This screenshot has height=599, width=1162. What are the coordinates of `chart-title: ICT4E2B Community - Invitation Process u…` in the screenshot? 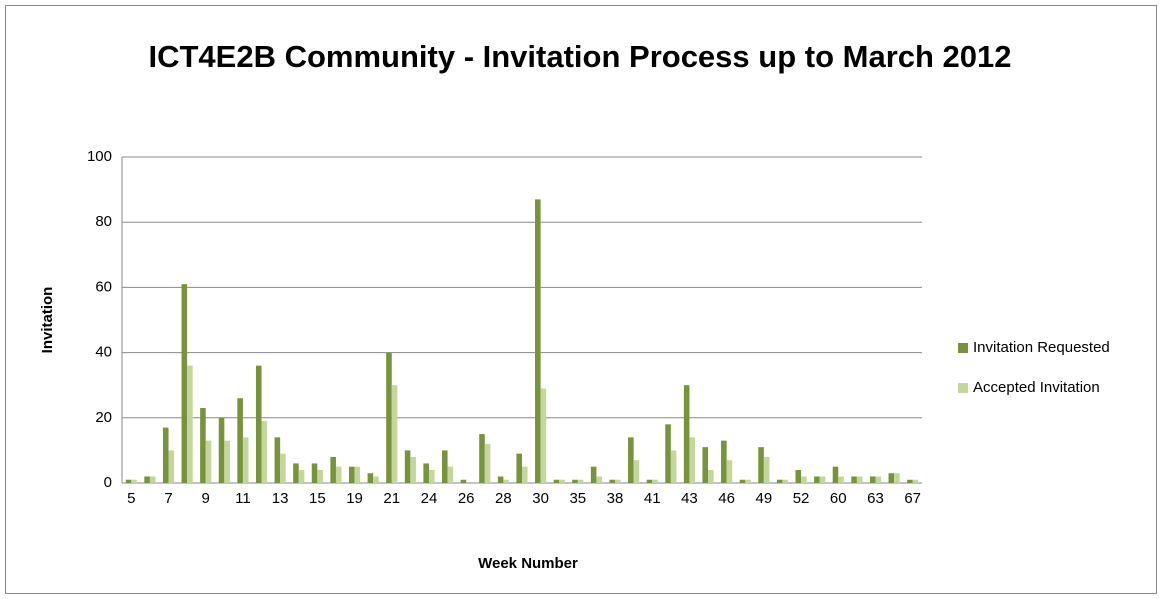 It's located at (580, 56).